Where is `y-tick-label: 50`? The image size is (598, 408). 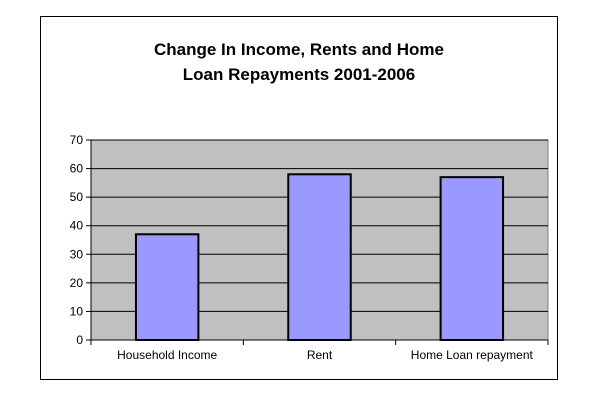 y-tick-label: 50 is located at coordinates (77, 197).